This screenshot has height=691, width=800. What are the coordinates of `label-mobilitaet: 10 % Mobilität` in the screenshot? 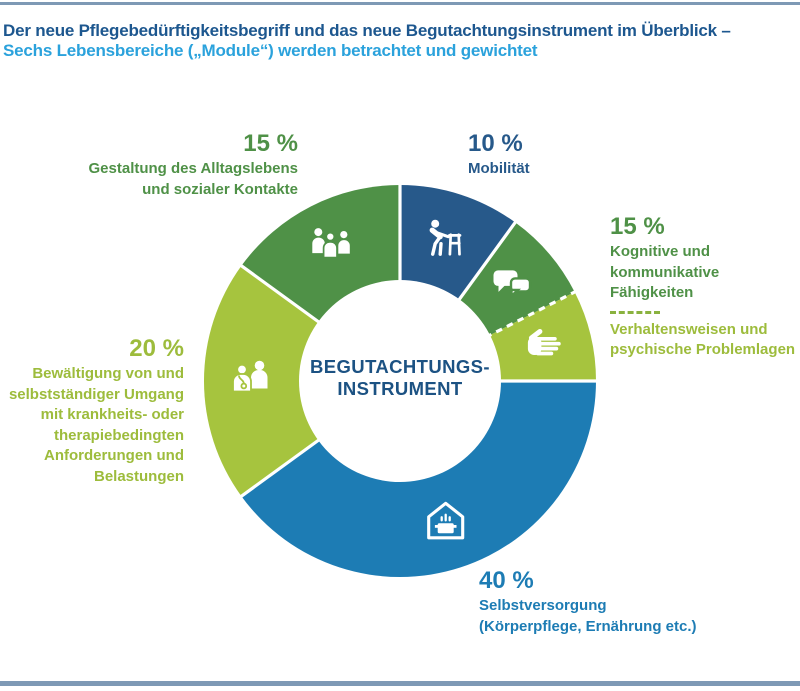 It's located at (499, 155).